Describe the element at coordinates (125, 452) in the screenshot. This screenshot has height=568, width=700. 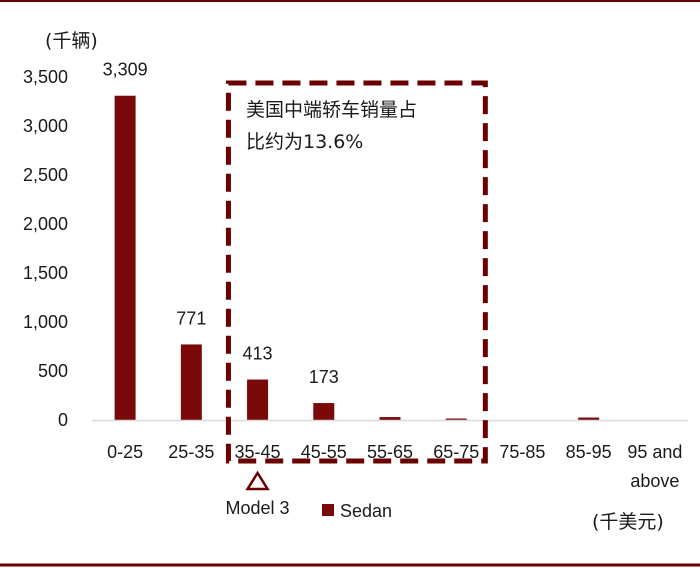
I see `x-tick-label: 0-25` at that location.